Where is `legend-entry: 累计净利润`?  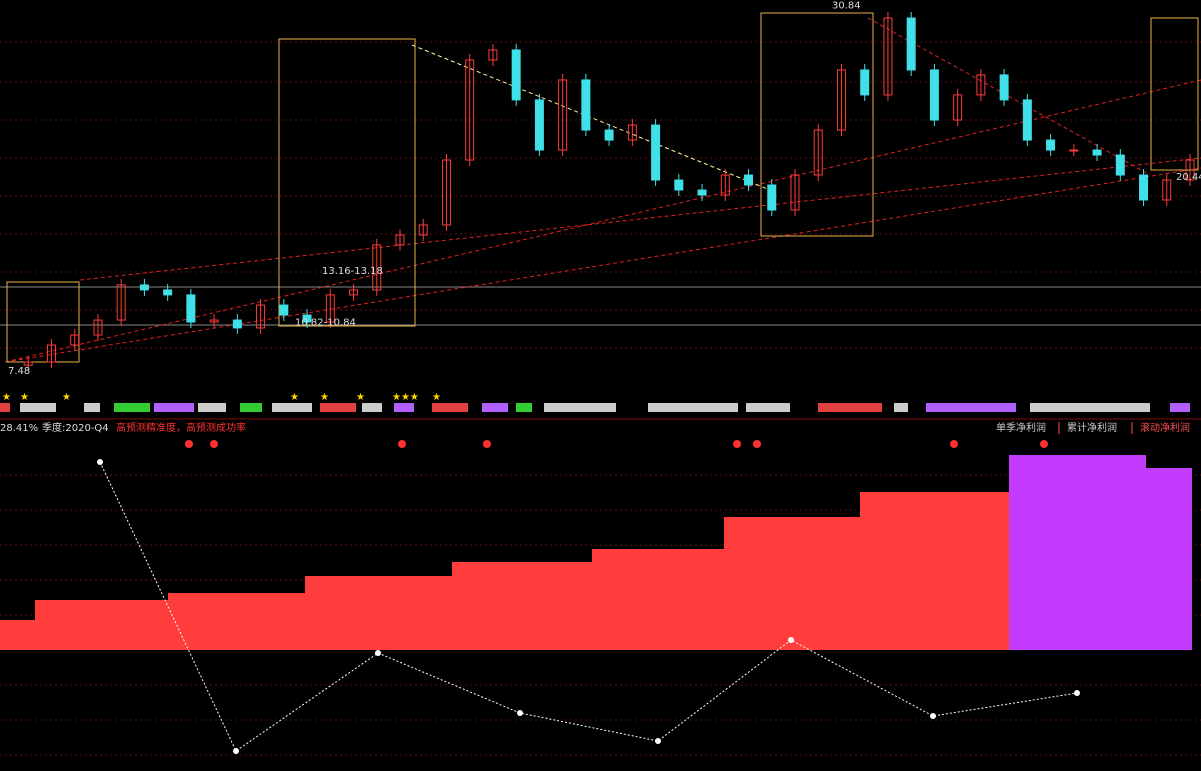
legend-entry: 累计净利润 is located at coordinates (1092, 427).